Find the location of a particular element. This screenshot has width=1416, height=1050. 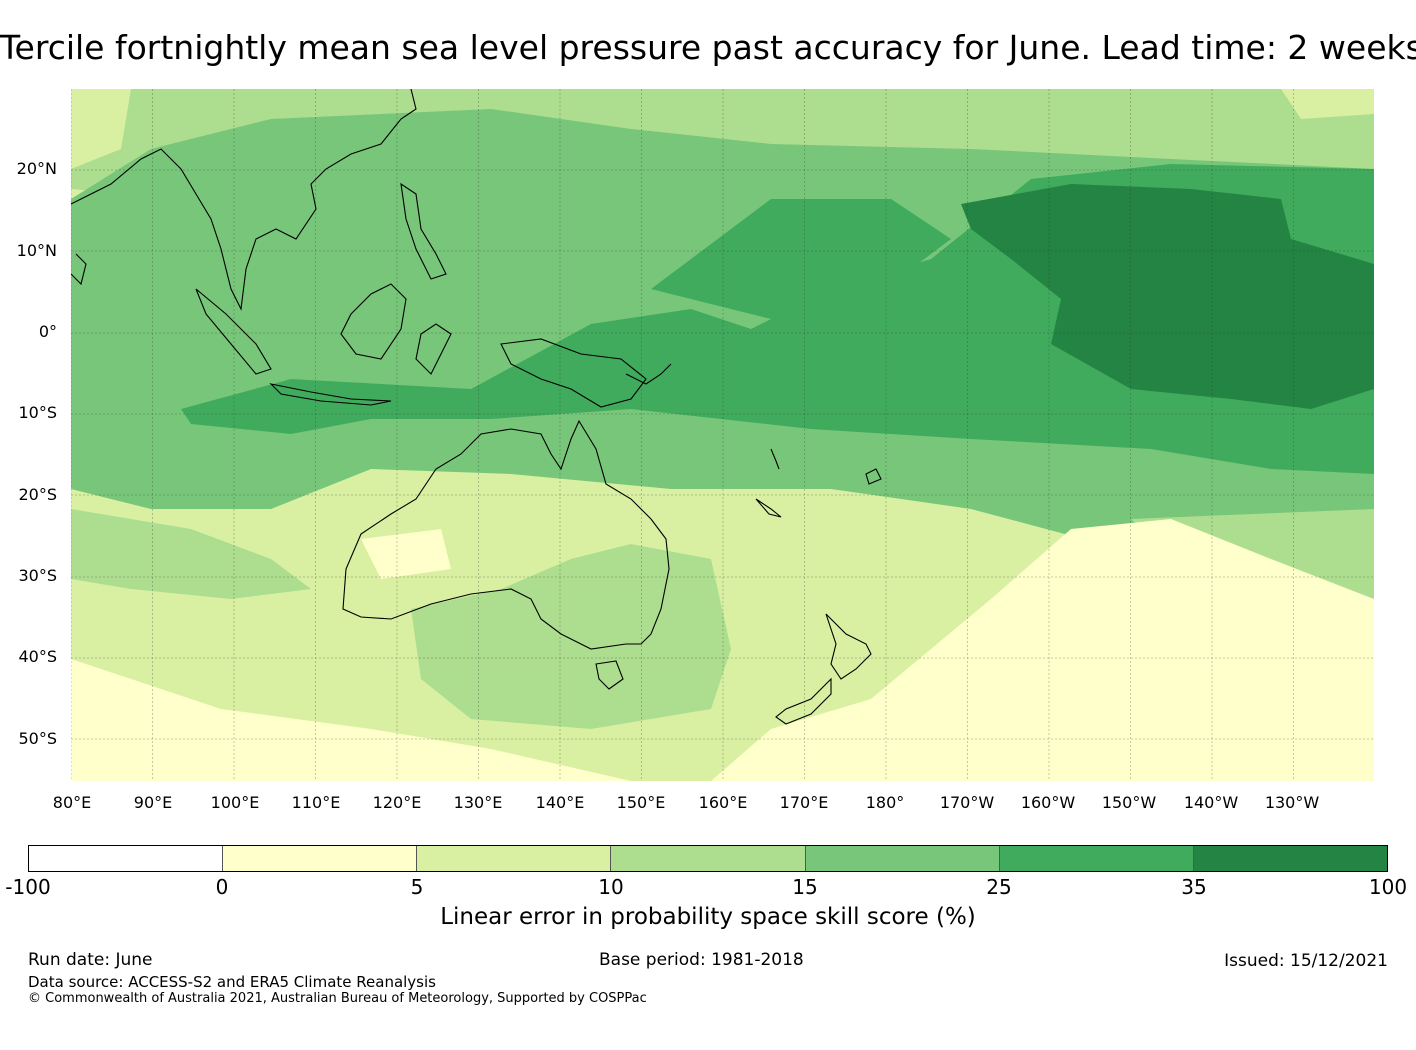

lon-label-140e: 140°E is located at coordinates (560, 802).